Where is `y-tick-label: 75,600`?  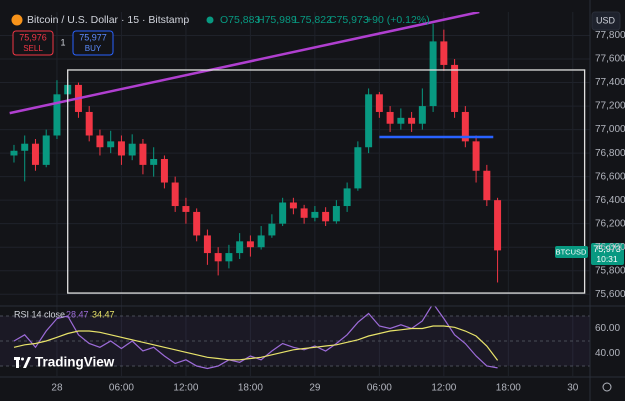
y-tick-label: 75,600 is located at coordinates (610, 294).